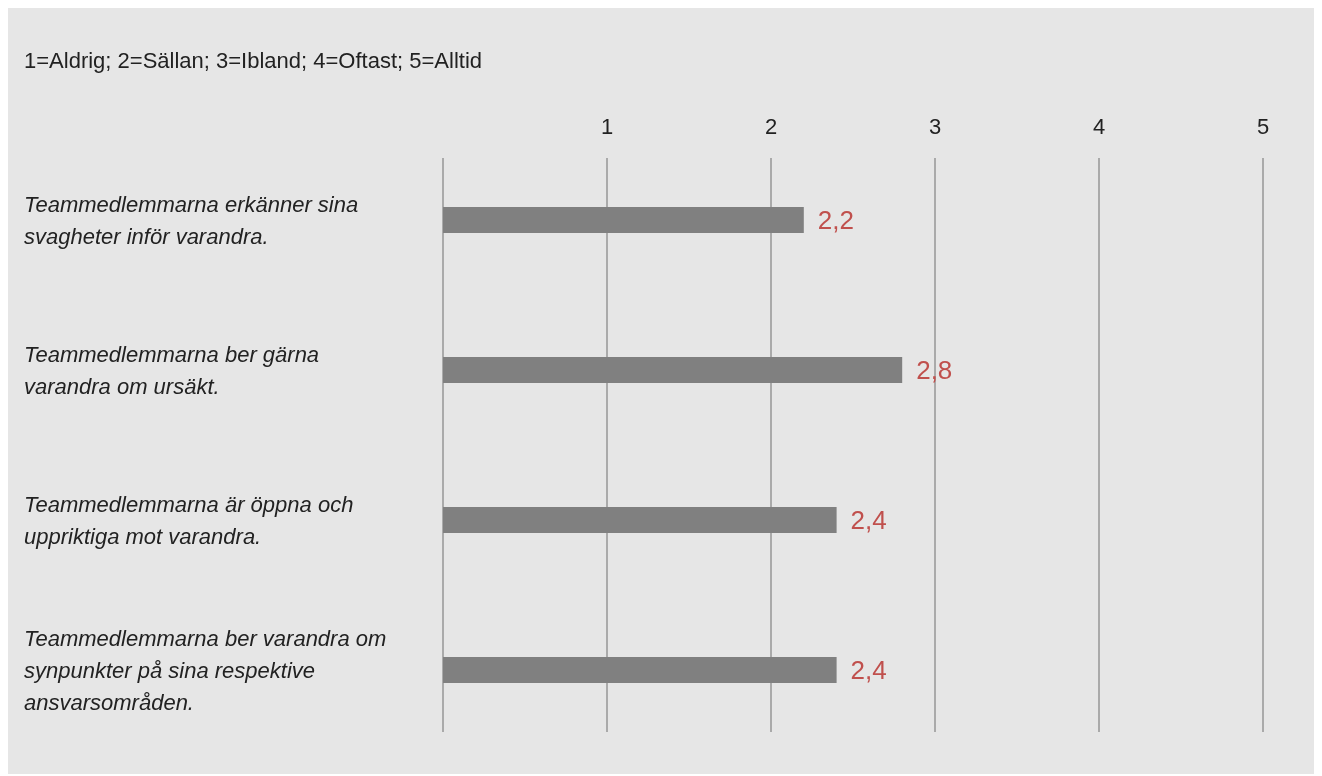  I want to click on x-tick-label: 5, so click(1263, 126).